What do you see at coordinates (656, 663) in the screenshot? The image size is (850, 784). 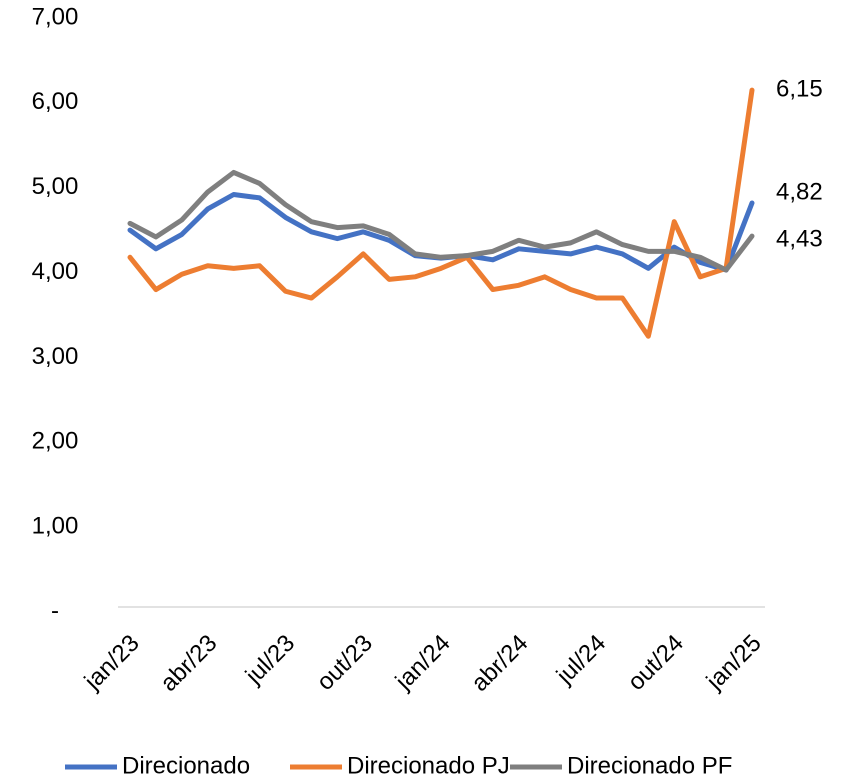 I see `x-tick-label: out/24` at bounding box center [656, 663].